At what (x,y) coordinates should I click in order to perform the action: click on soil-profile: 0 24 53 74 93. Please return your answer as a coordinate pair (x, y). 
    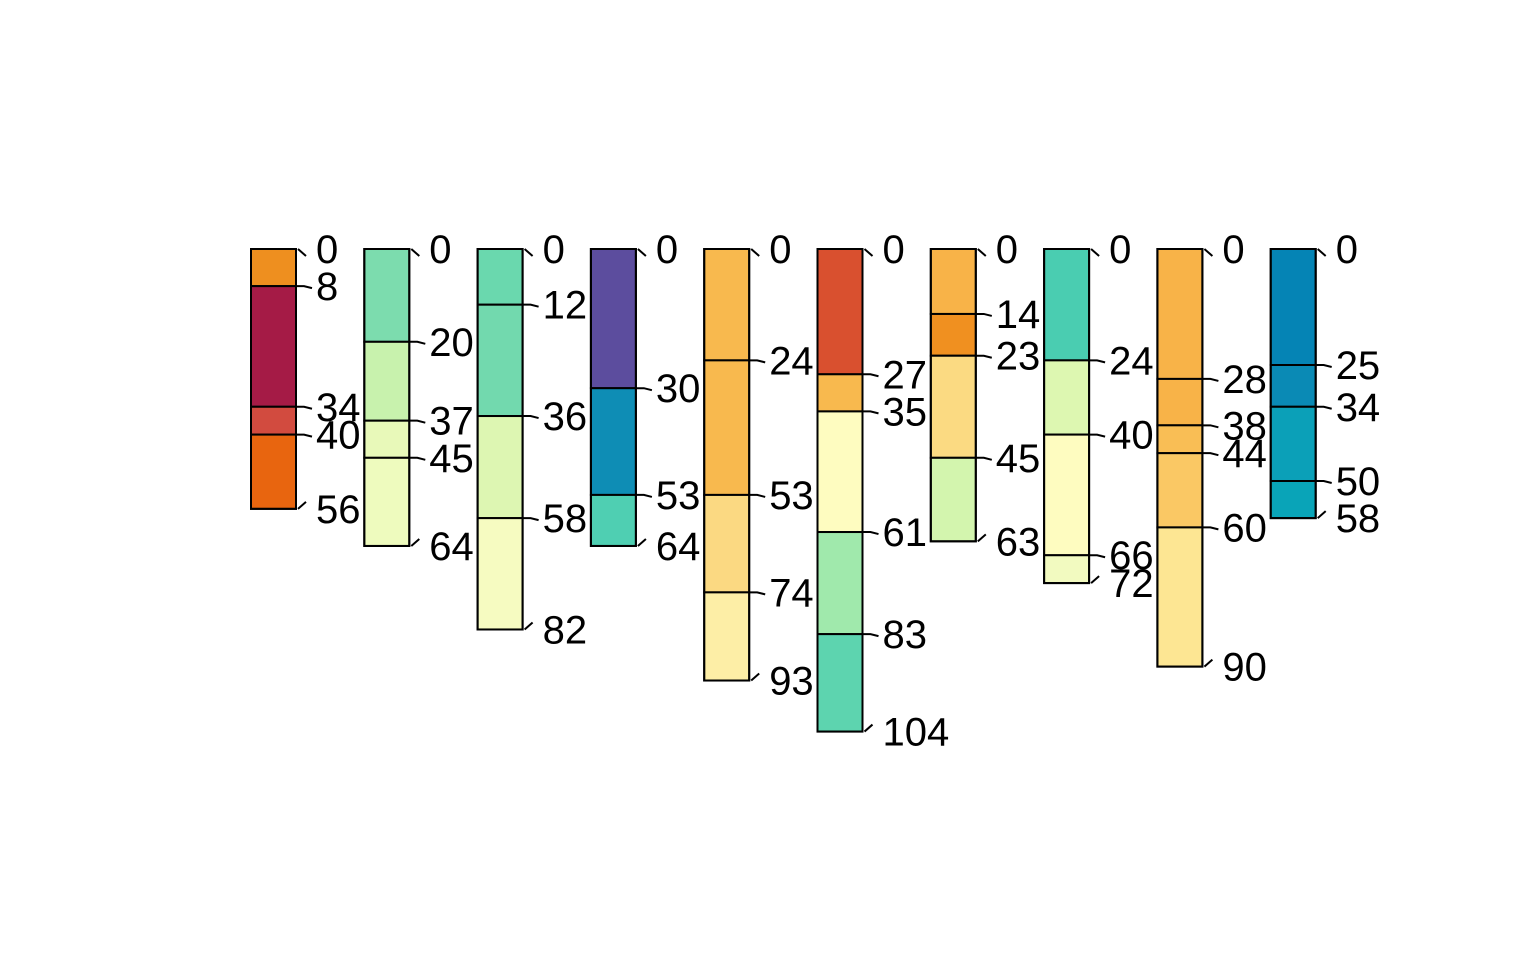
    Looking at the image, I should click on (758, 466).